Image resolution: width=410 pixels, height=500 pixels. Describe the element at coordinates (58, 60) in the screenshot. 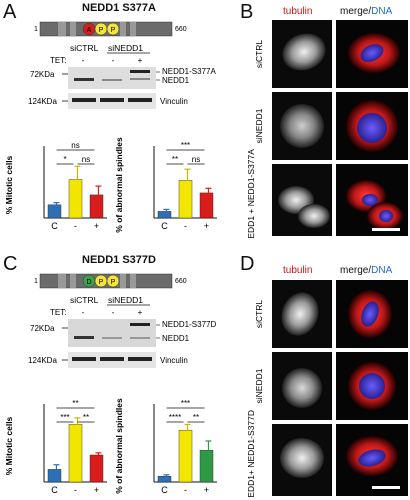

I see `tet-label: TET:` at that location.